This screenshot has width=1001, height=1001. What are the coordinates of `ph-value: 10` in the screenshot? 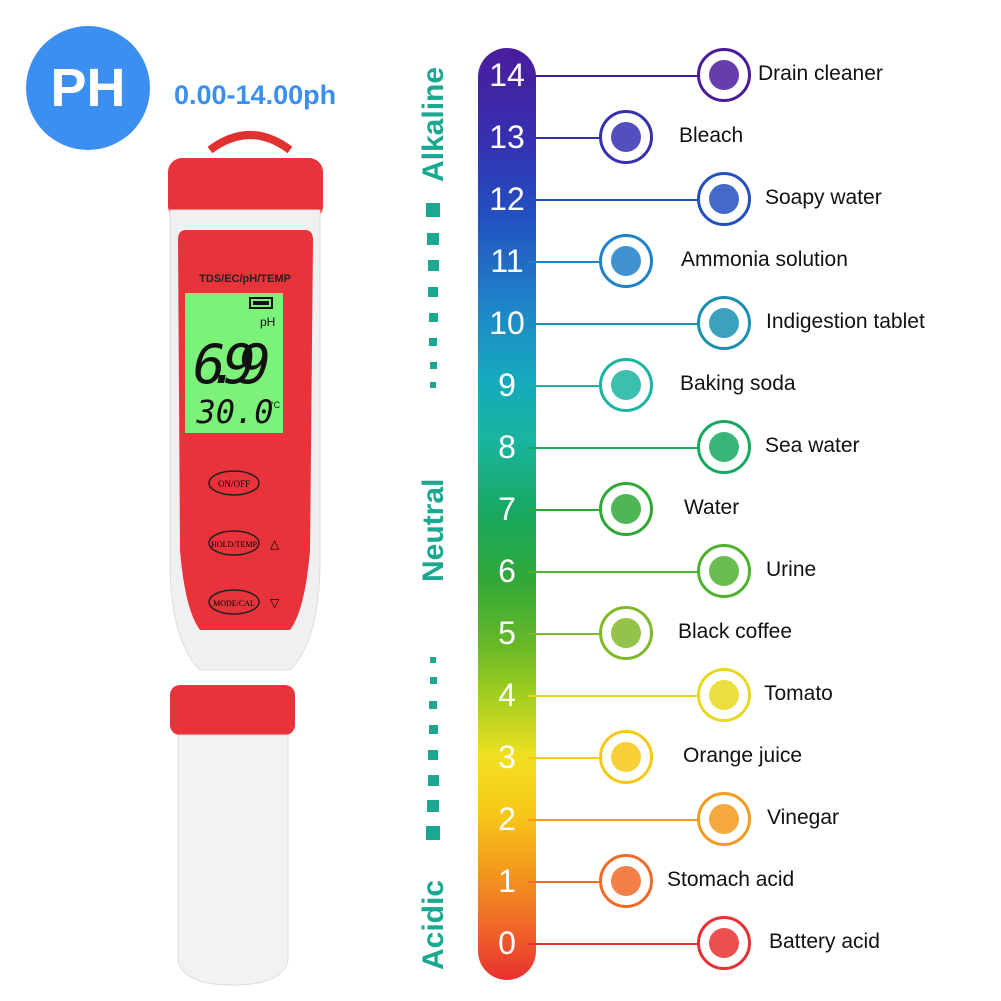 It's located at (507, 323).